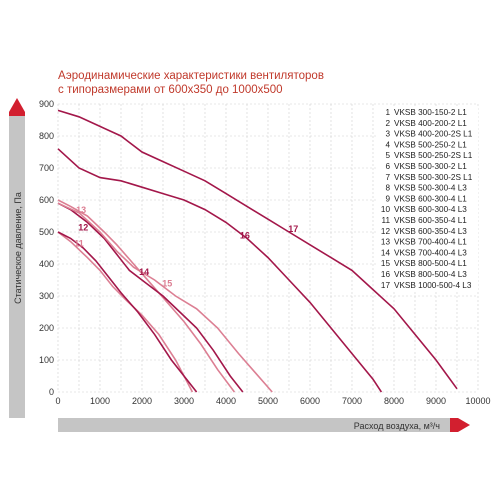 This screenshot has height=500, width=500. Describe the element at coordinates (433, 177) in the screenshot. I see `legend-entry: VKSB 500-300-2S L1` at that location.